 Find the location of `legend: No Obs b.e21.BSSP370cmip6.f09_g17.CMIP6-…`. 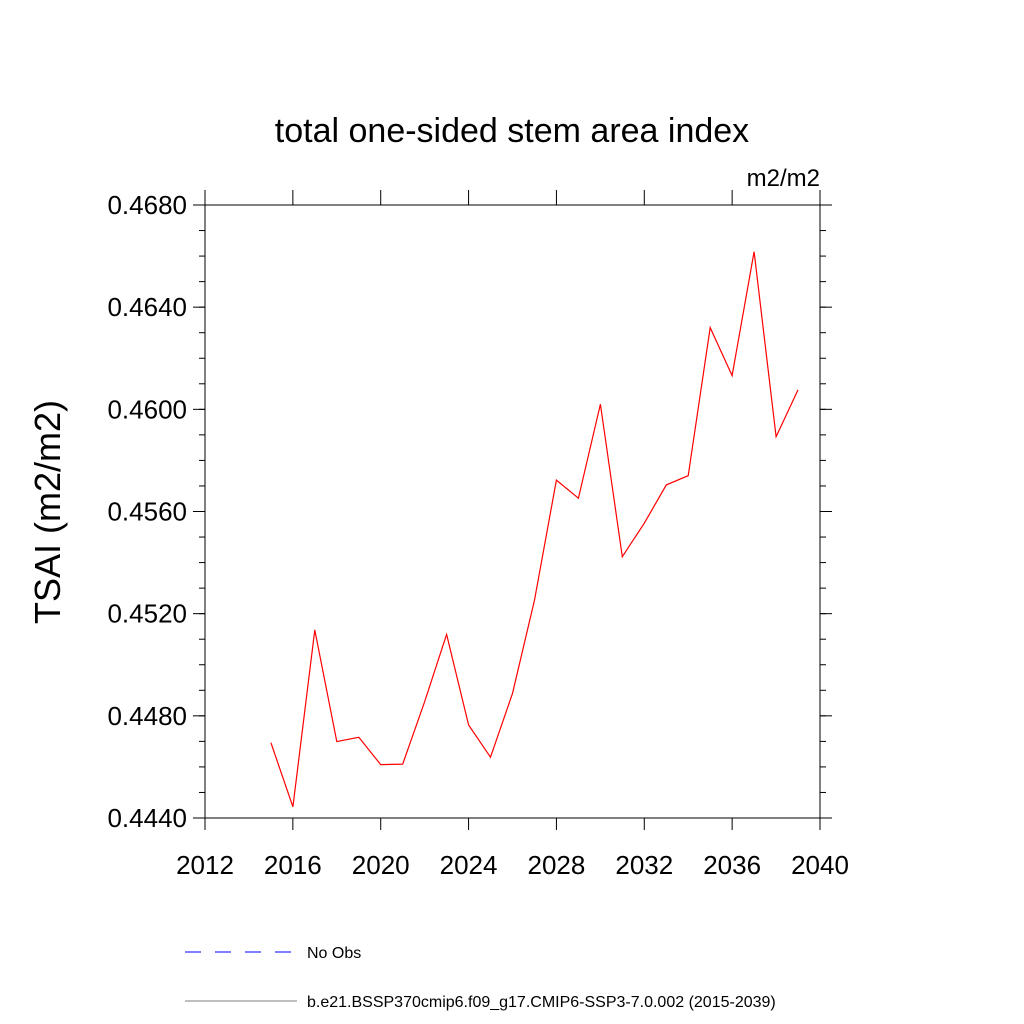

legend: No Obs b.e21.BSSP370cmip6.f09_g17.CMIP6-… is located at coordinates (480, 978).